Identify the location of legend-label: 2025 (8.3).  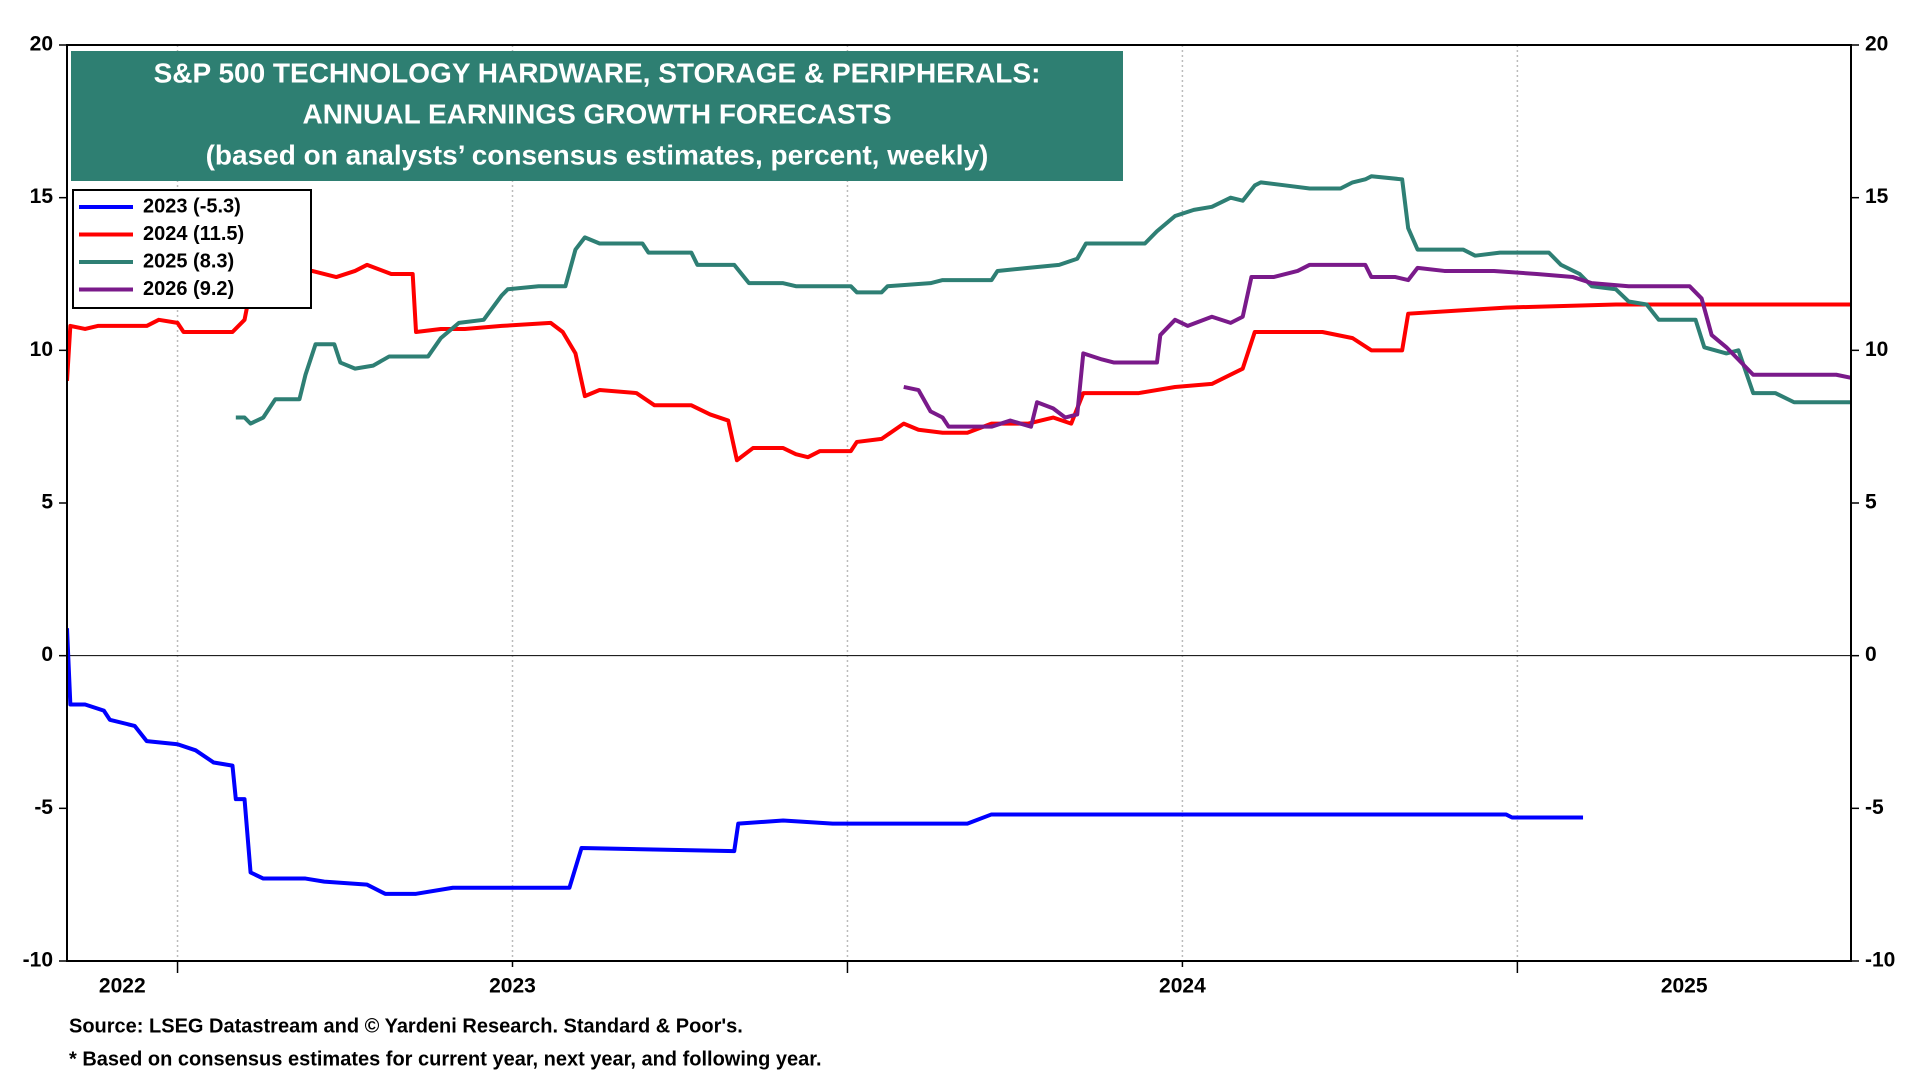
(188, 261).